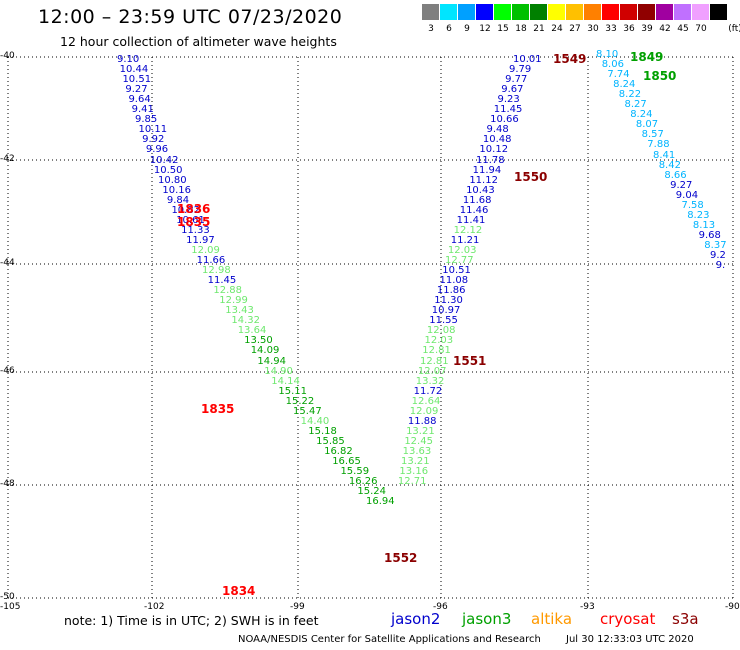 This screenshot has width=740, height=650. I want to click on legend-jason3: jason3, so click(487, 619).